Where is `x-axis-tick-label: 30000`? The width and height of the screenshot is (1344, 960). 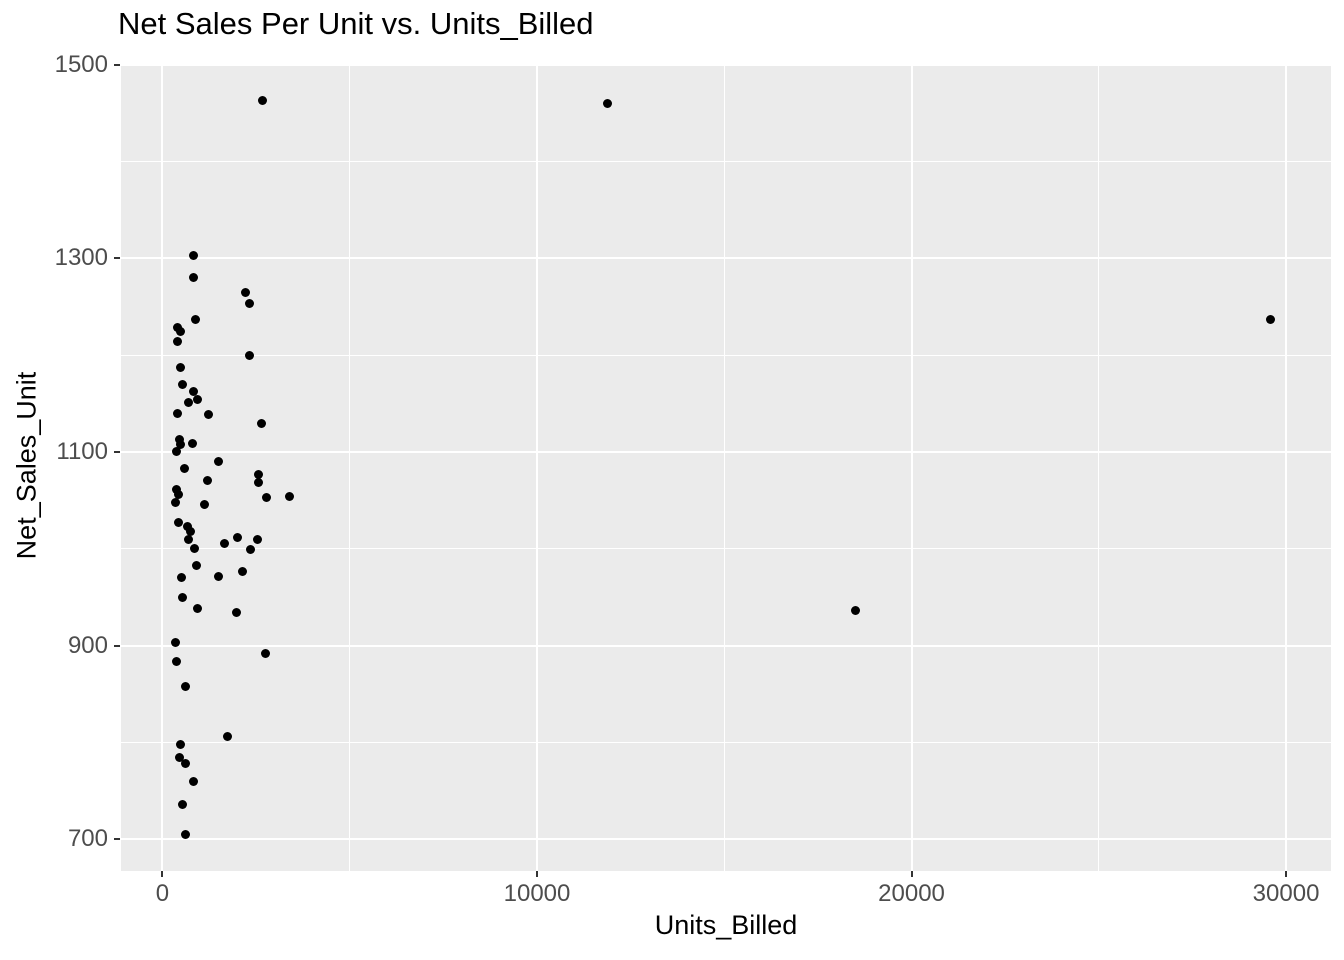
x-axis-tick-label: 30000 is located at coordinates (1286, 893).